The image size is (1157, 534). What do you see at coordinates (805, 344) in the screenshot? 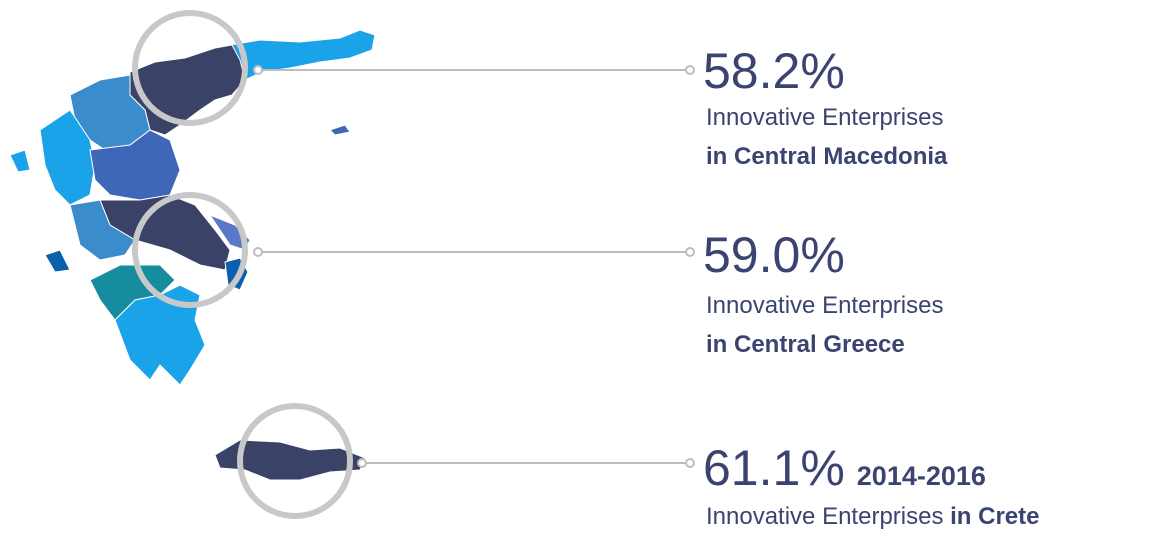
I see `region-name: in Central Greece` at bounding box center [805, 344].